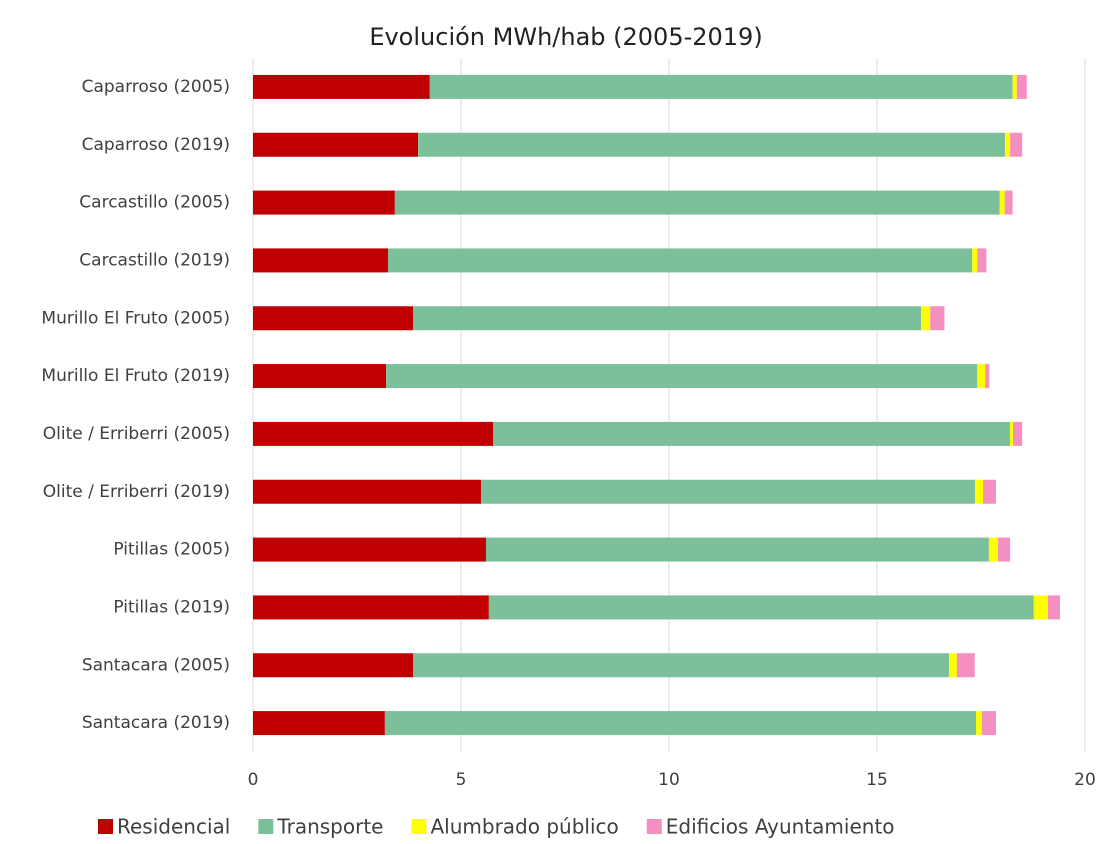 The height and width of the screenshot is (844, 1103). Describe the element at coordinates (136, 434) in the screenshot. I see `y-tick-label: Olite / Erriberri (2005)` at that location.